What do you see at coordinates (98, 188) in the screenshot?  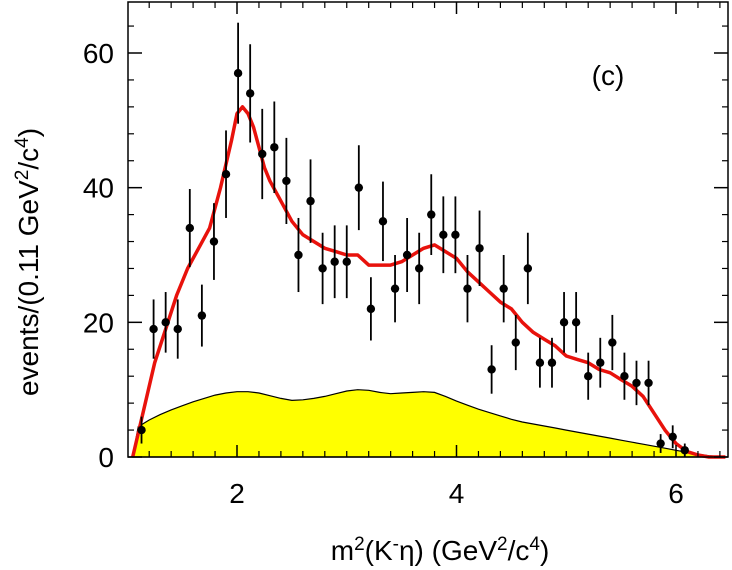 I see `y-tick-label: 40` at bounding box center [98, 188].